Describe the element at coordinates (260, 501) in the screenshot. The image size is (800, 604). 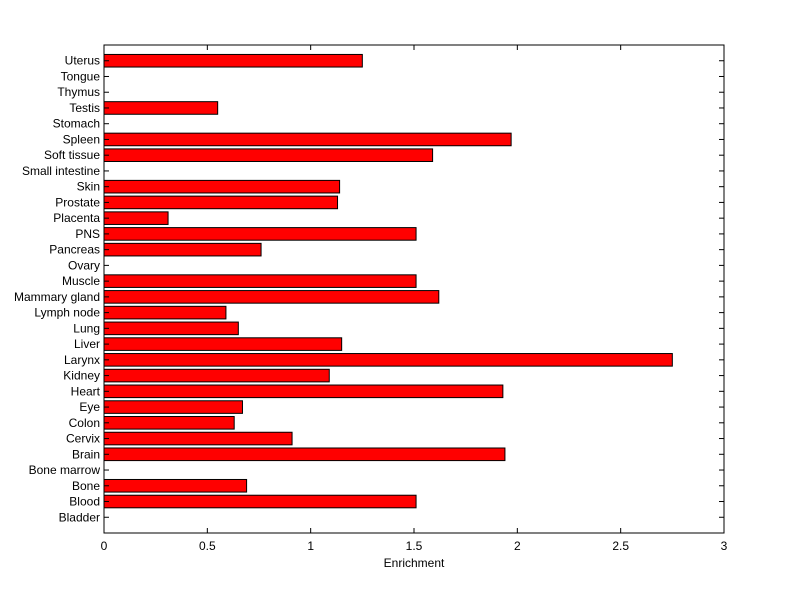
I see `bar-blood` at that location.